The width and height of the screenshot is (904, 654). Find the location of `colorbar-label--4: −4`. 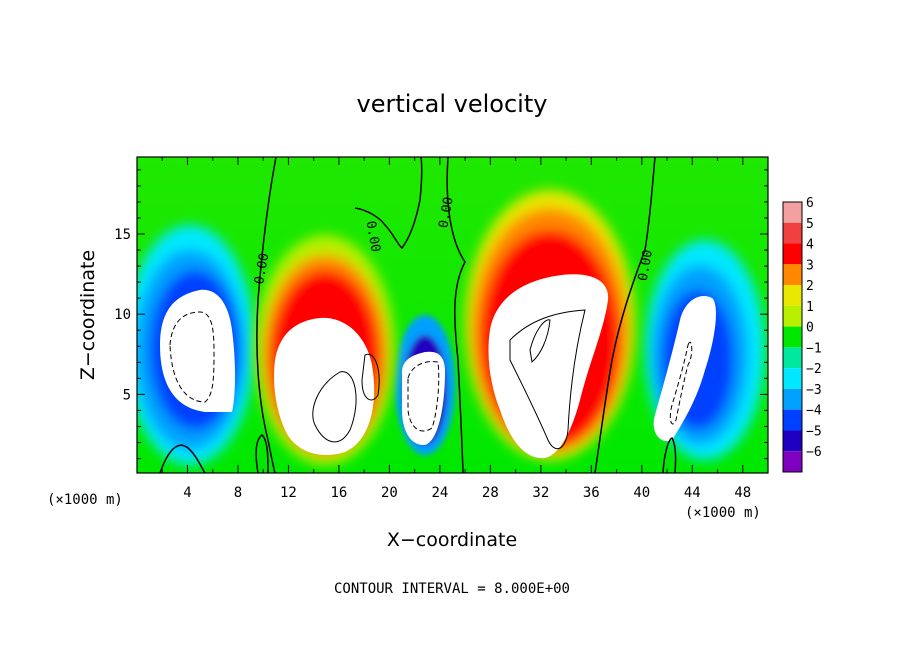

colorbar-label--4: −4 is located at coordinates (814, 411).